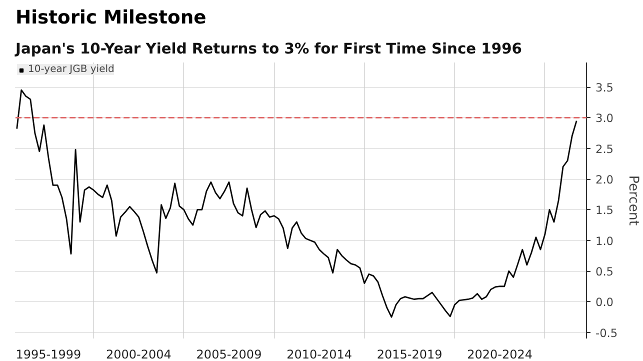 The image size is (643, 361). I want to click on y-tick-label: 2.5, so click(605, 149).